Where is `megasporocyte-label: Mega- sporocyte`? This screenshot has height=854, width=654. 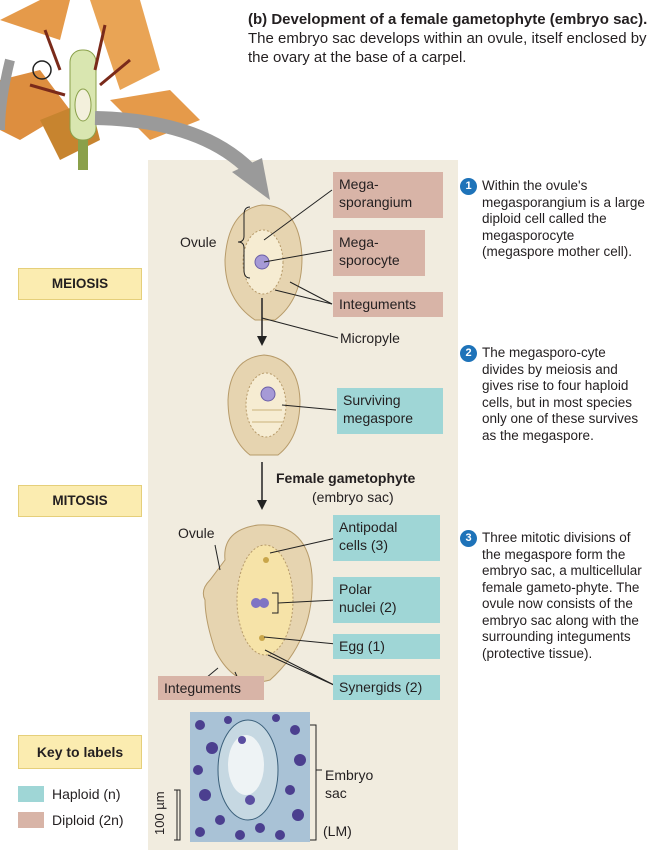
megasporocyte-label: Mega- sporocyte is located at coordinates (379, 253).